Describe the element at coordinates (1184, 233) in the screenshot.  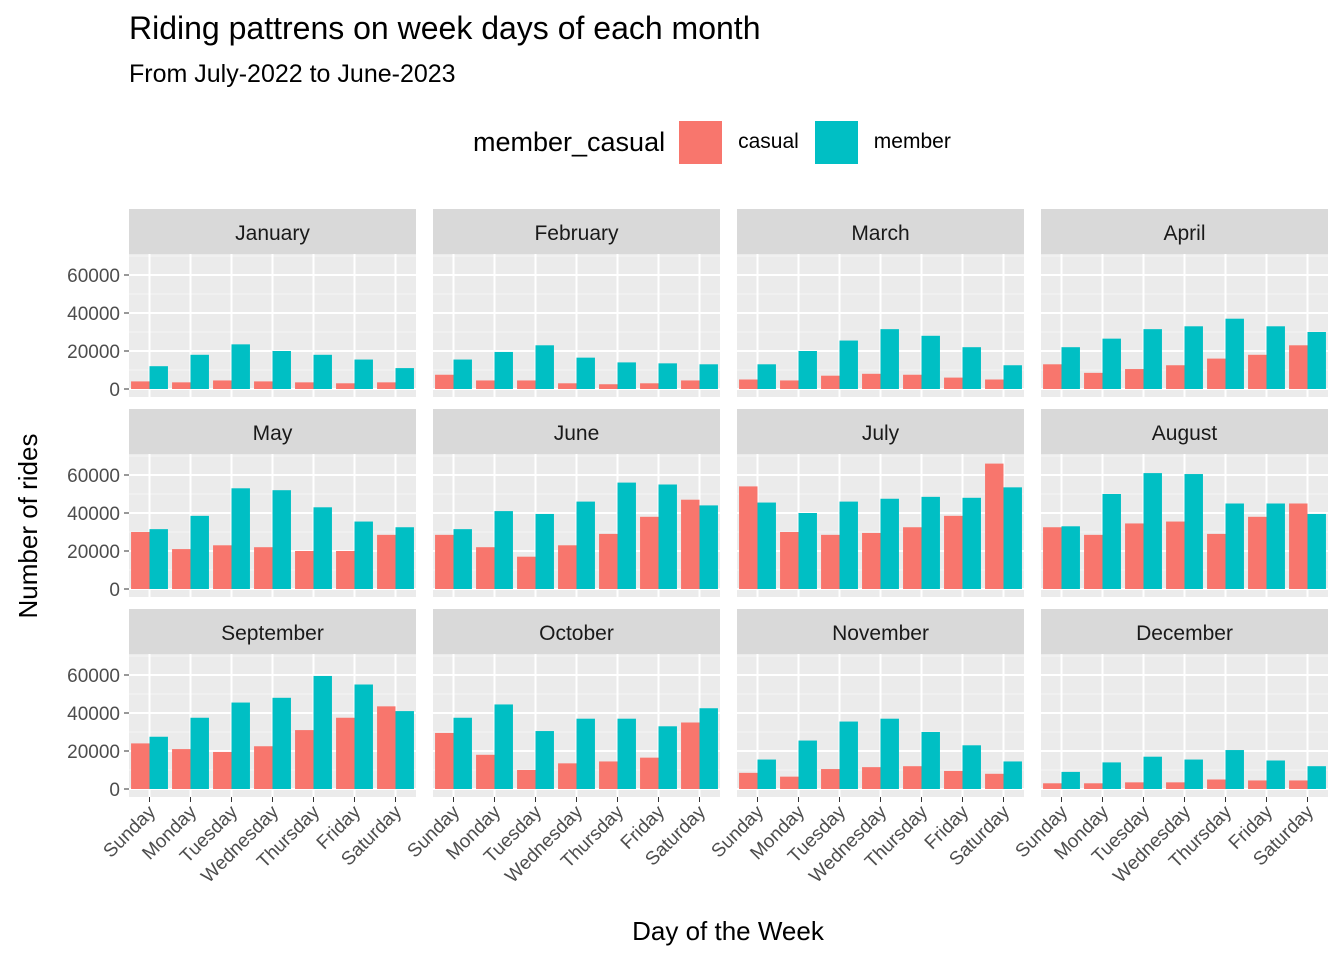
I see `facet-strip-label: April` at that location.